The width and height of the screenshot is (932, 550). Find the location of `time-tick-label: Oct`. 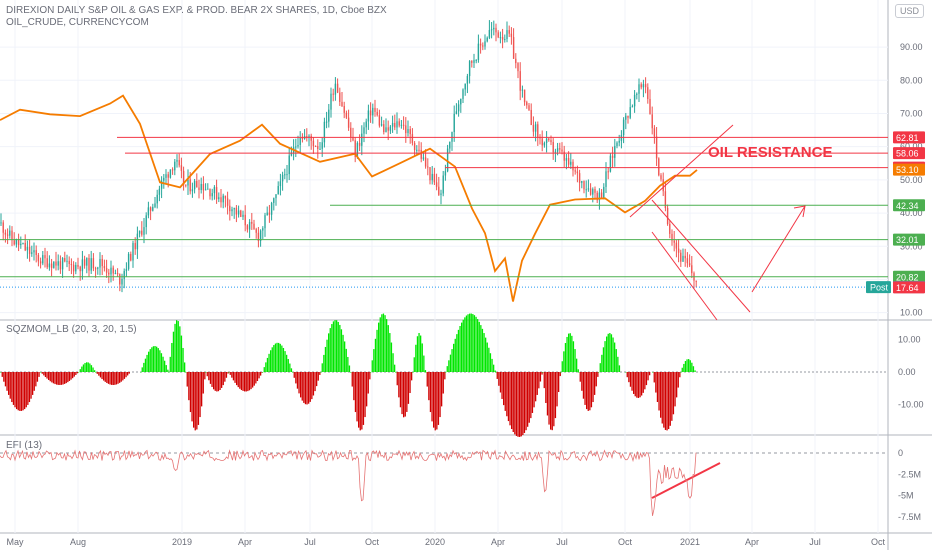

time-tick-label: Oct is located at coordinates (372, 542).